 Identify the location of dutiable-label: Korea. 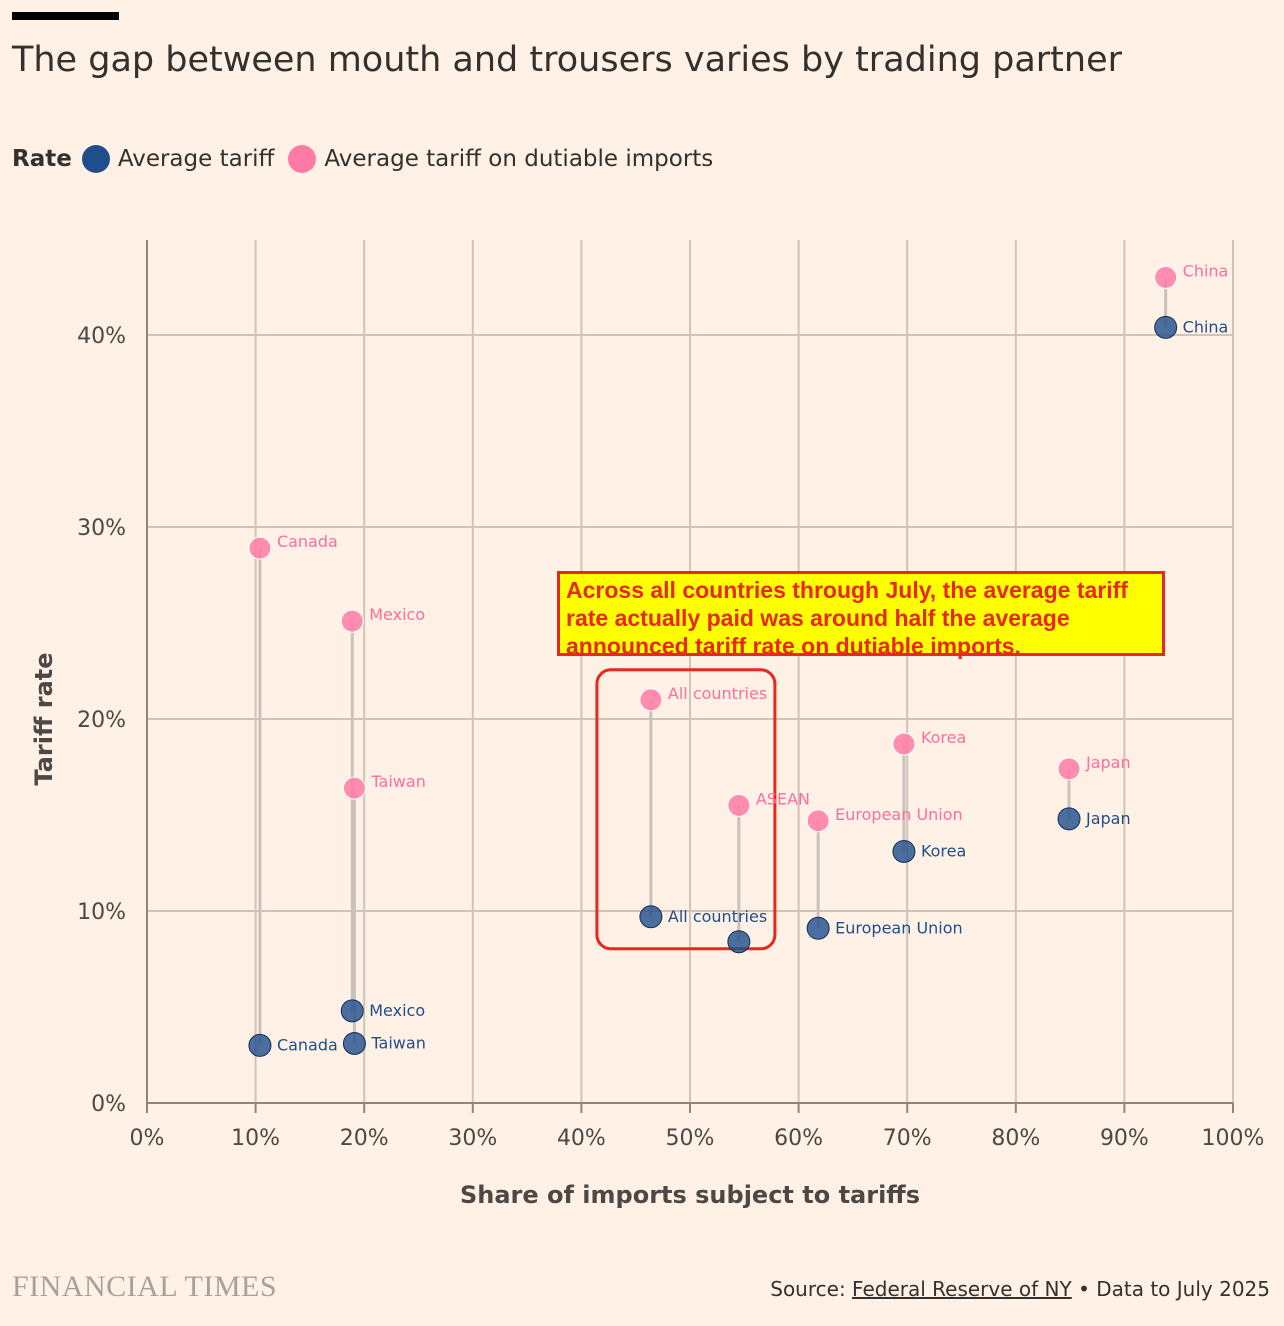
(943, 737).